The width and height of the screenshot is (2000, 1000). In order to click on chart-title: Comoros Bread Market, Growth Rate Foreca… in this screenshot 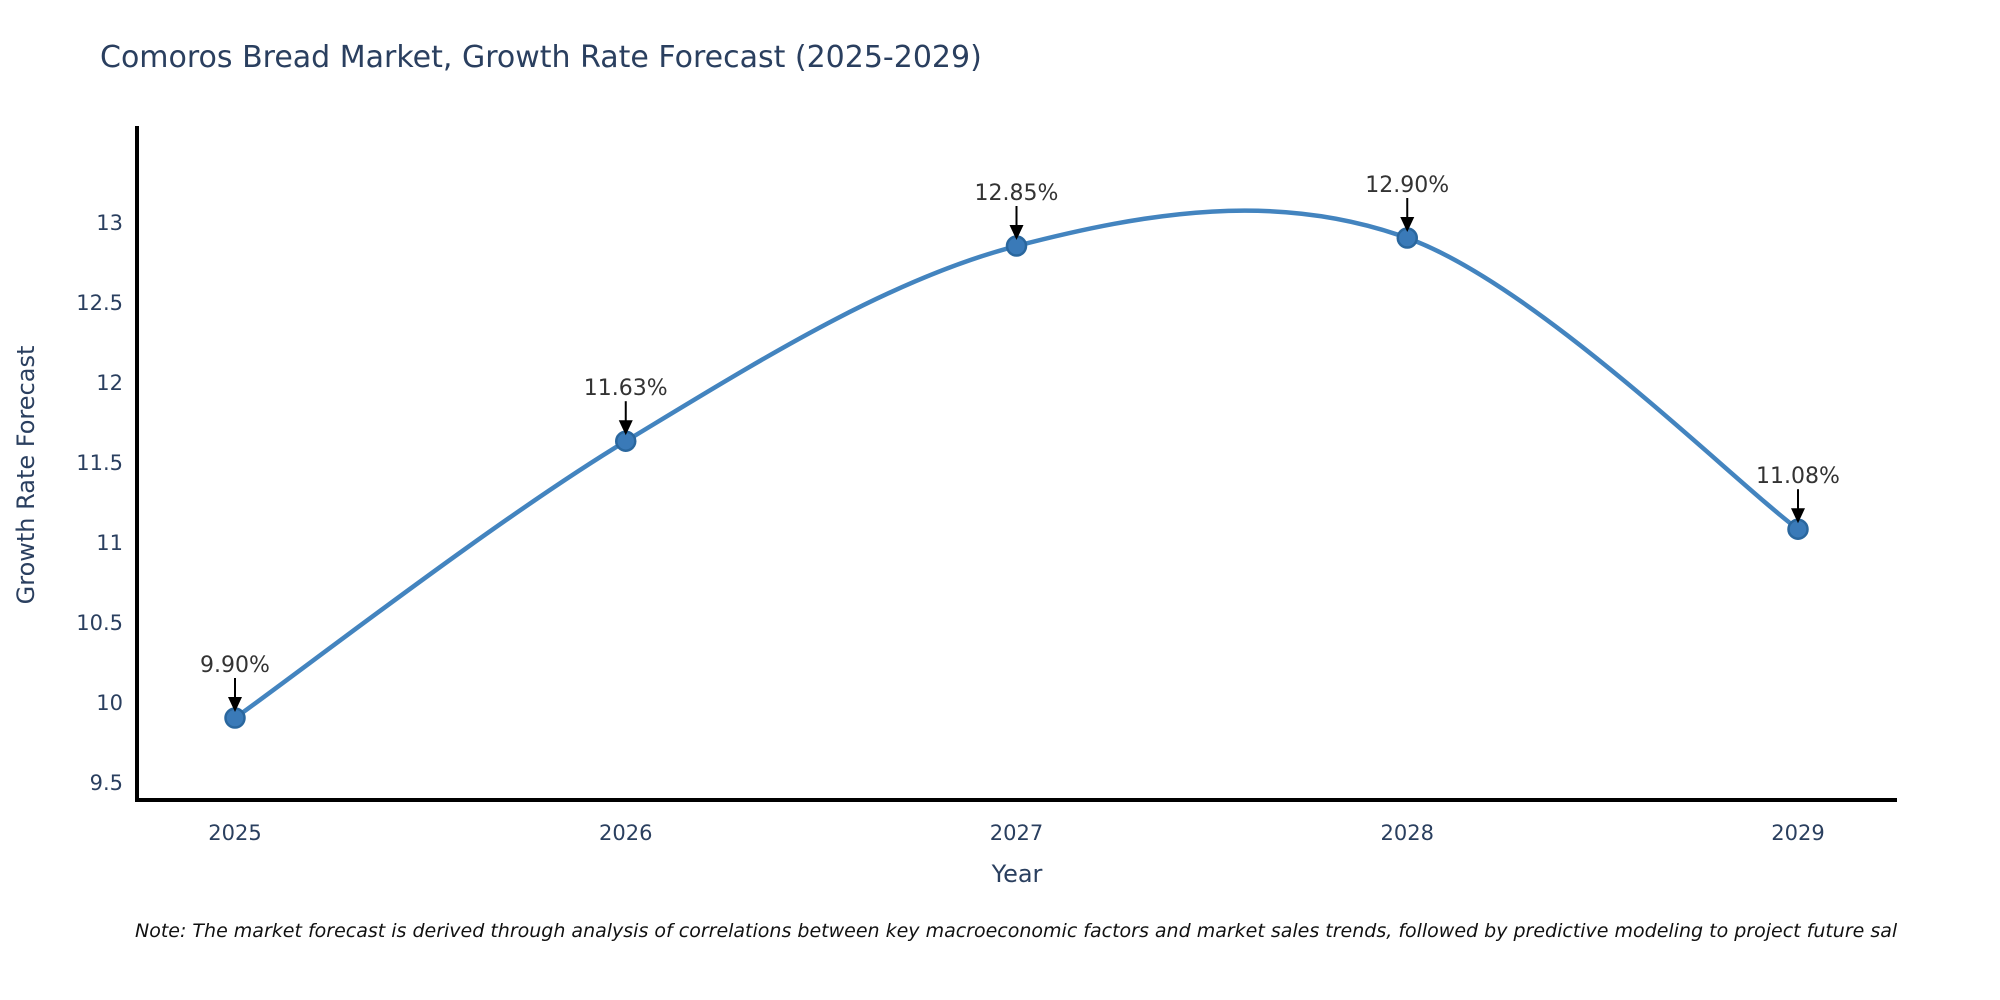, I will do `click(541, 57)`.